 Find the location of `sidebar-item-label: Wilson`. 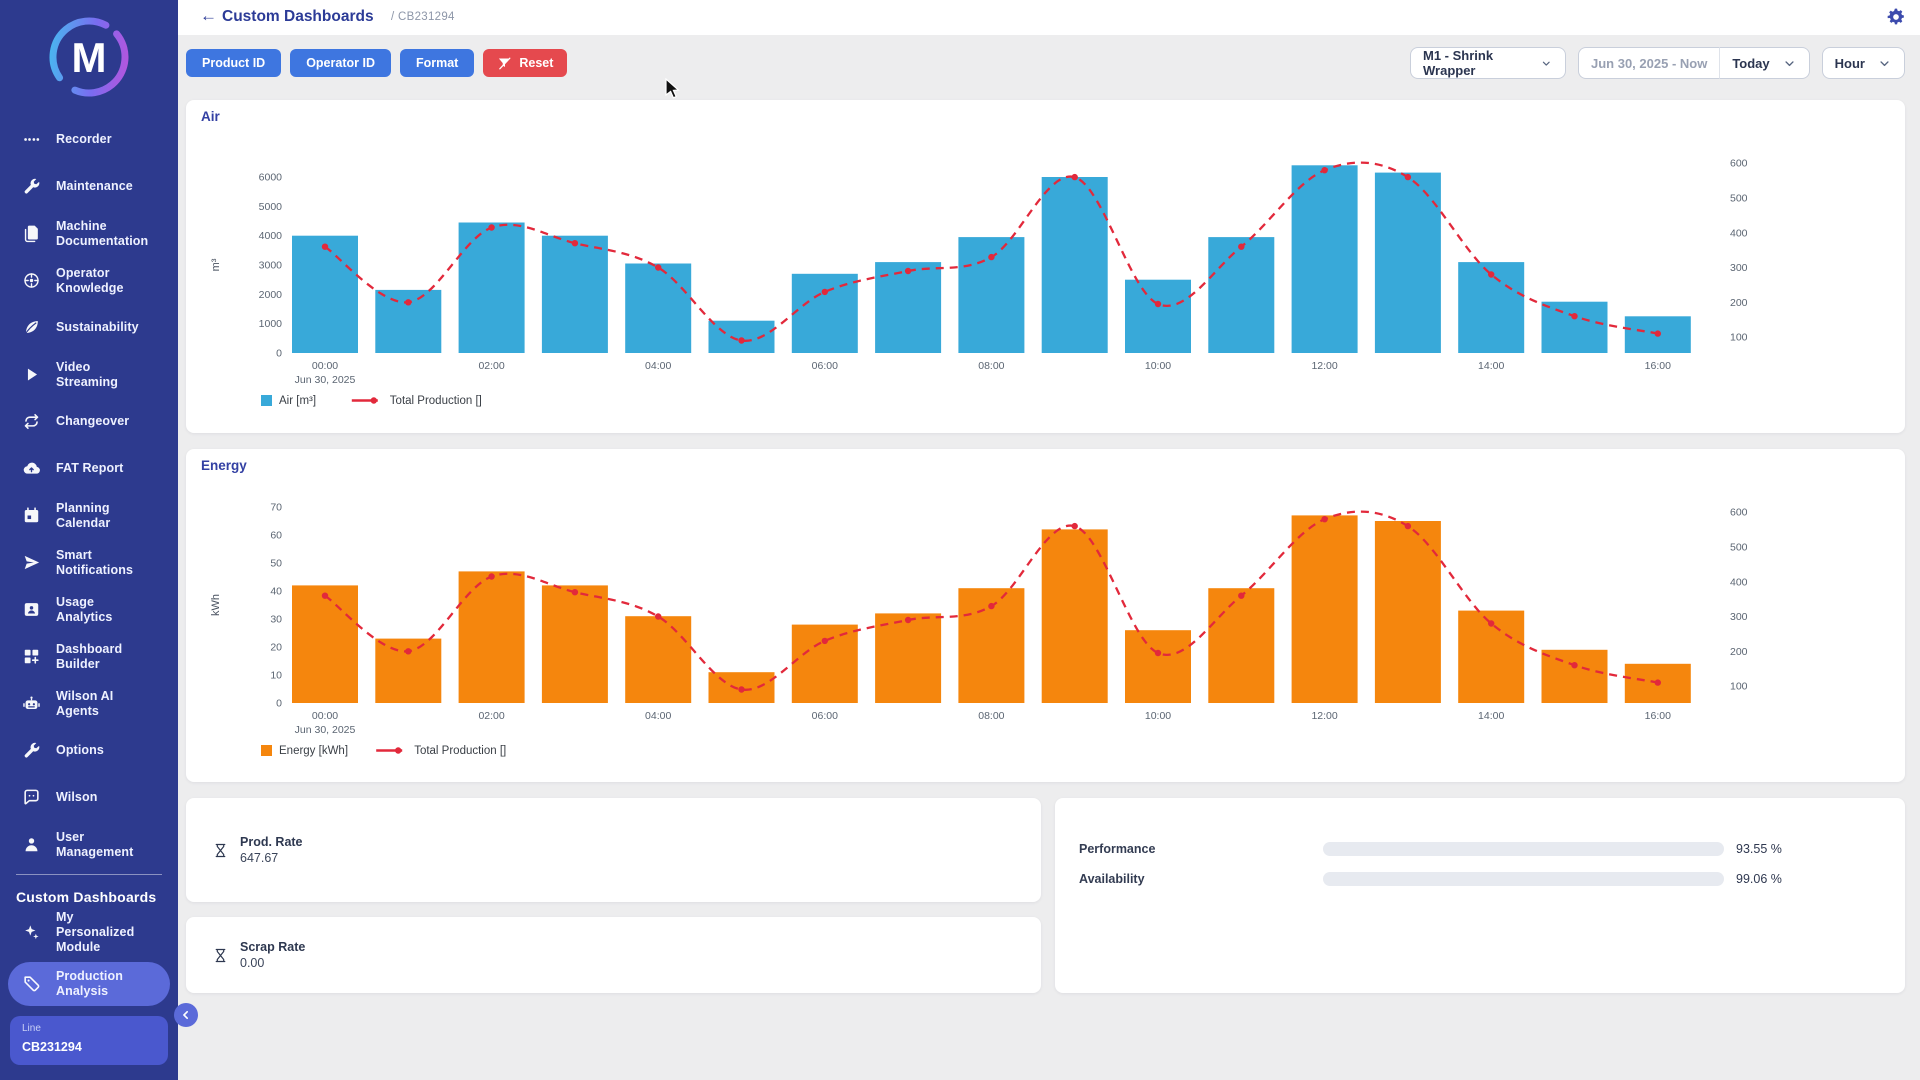

sidebar-item-label: Wilson is located at coordinates (77, 797).